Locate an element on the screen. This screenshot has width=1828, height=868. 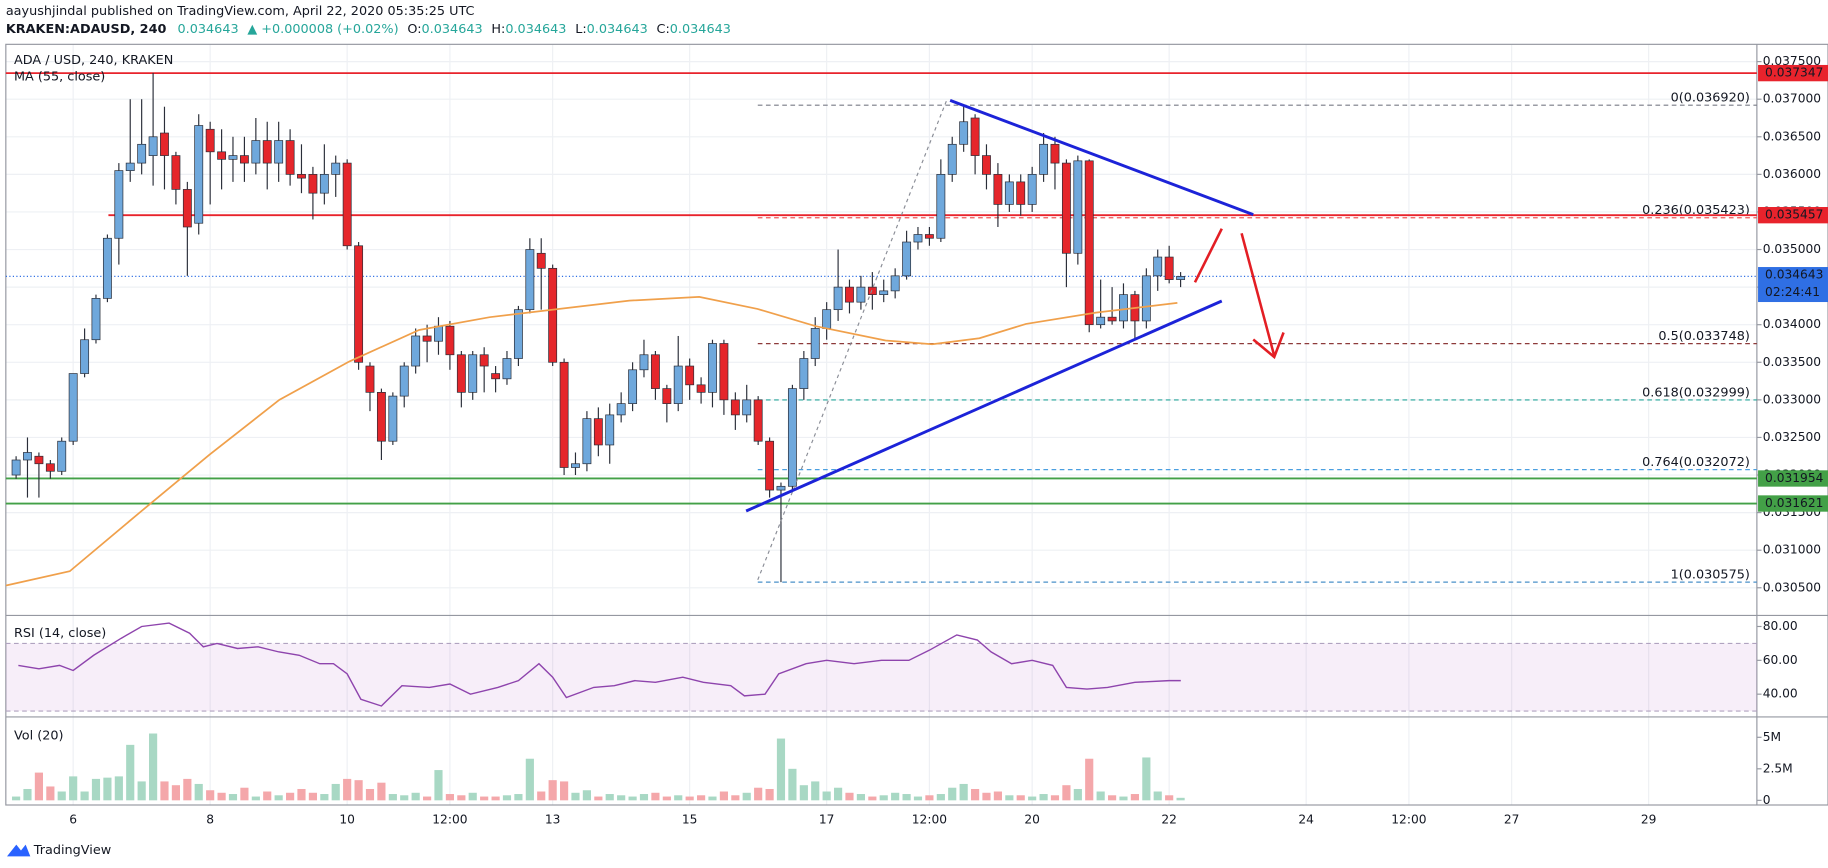
fib-label: 0(0.036920) is located at coordinates (1710, 98).